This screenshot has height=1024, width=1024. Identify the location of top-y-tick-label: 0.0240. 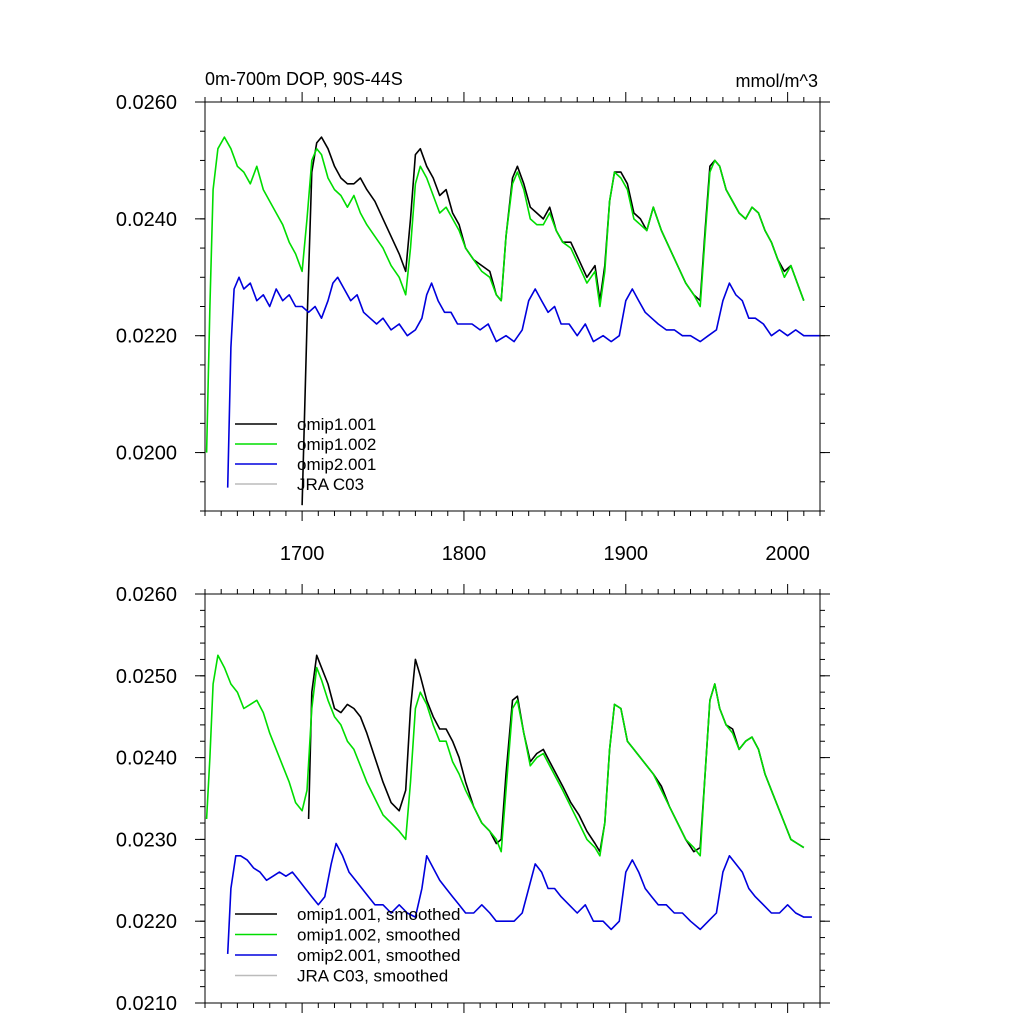
(146, 220).